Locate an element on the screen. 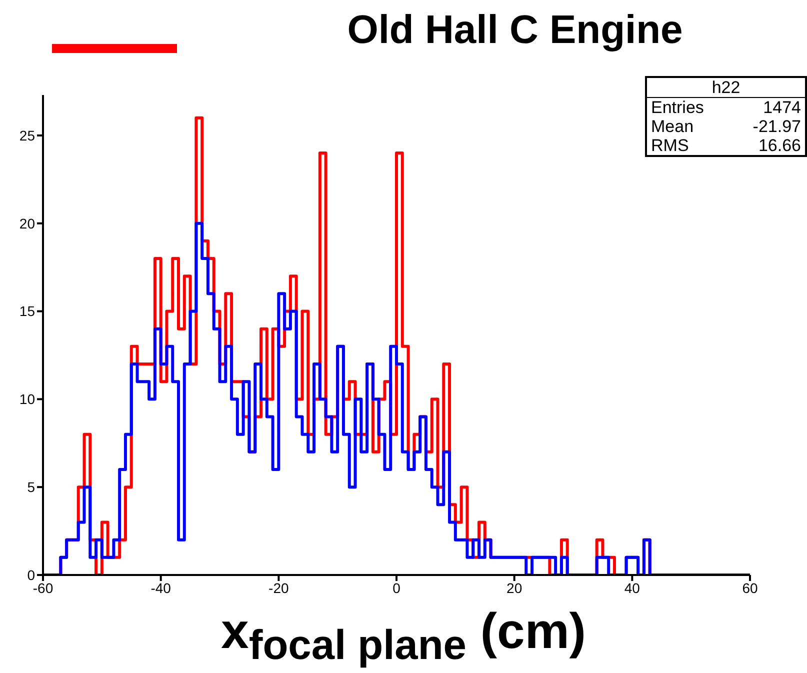 This screenshot has width=807, height=673. x-tick-label: -20 is located at coordinates (278, 588).